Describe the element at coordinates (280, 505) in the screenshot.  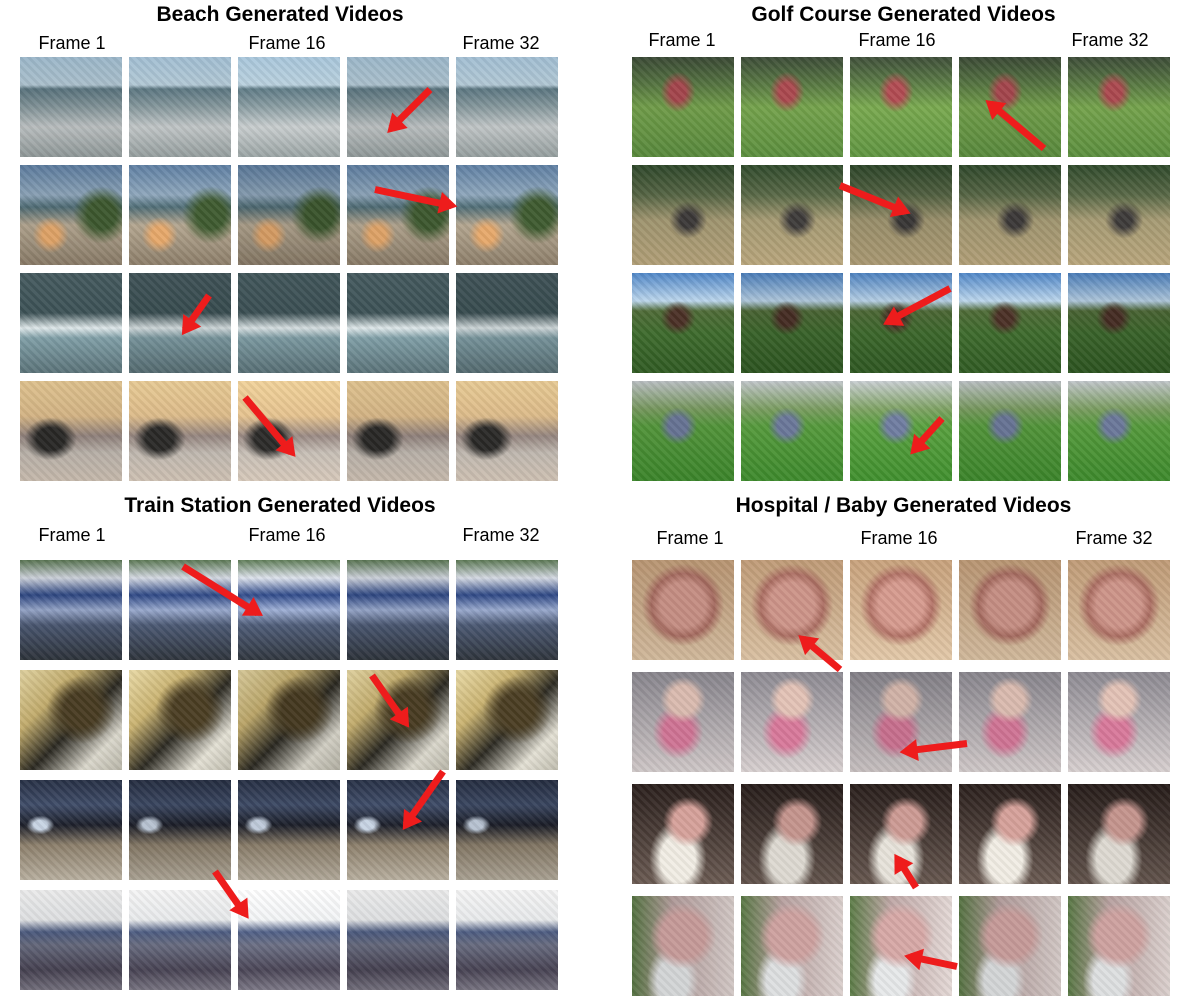
I see `panel-title: Train Station Generated Videos` at that location.